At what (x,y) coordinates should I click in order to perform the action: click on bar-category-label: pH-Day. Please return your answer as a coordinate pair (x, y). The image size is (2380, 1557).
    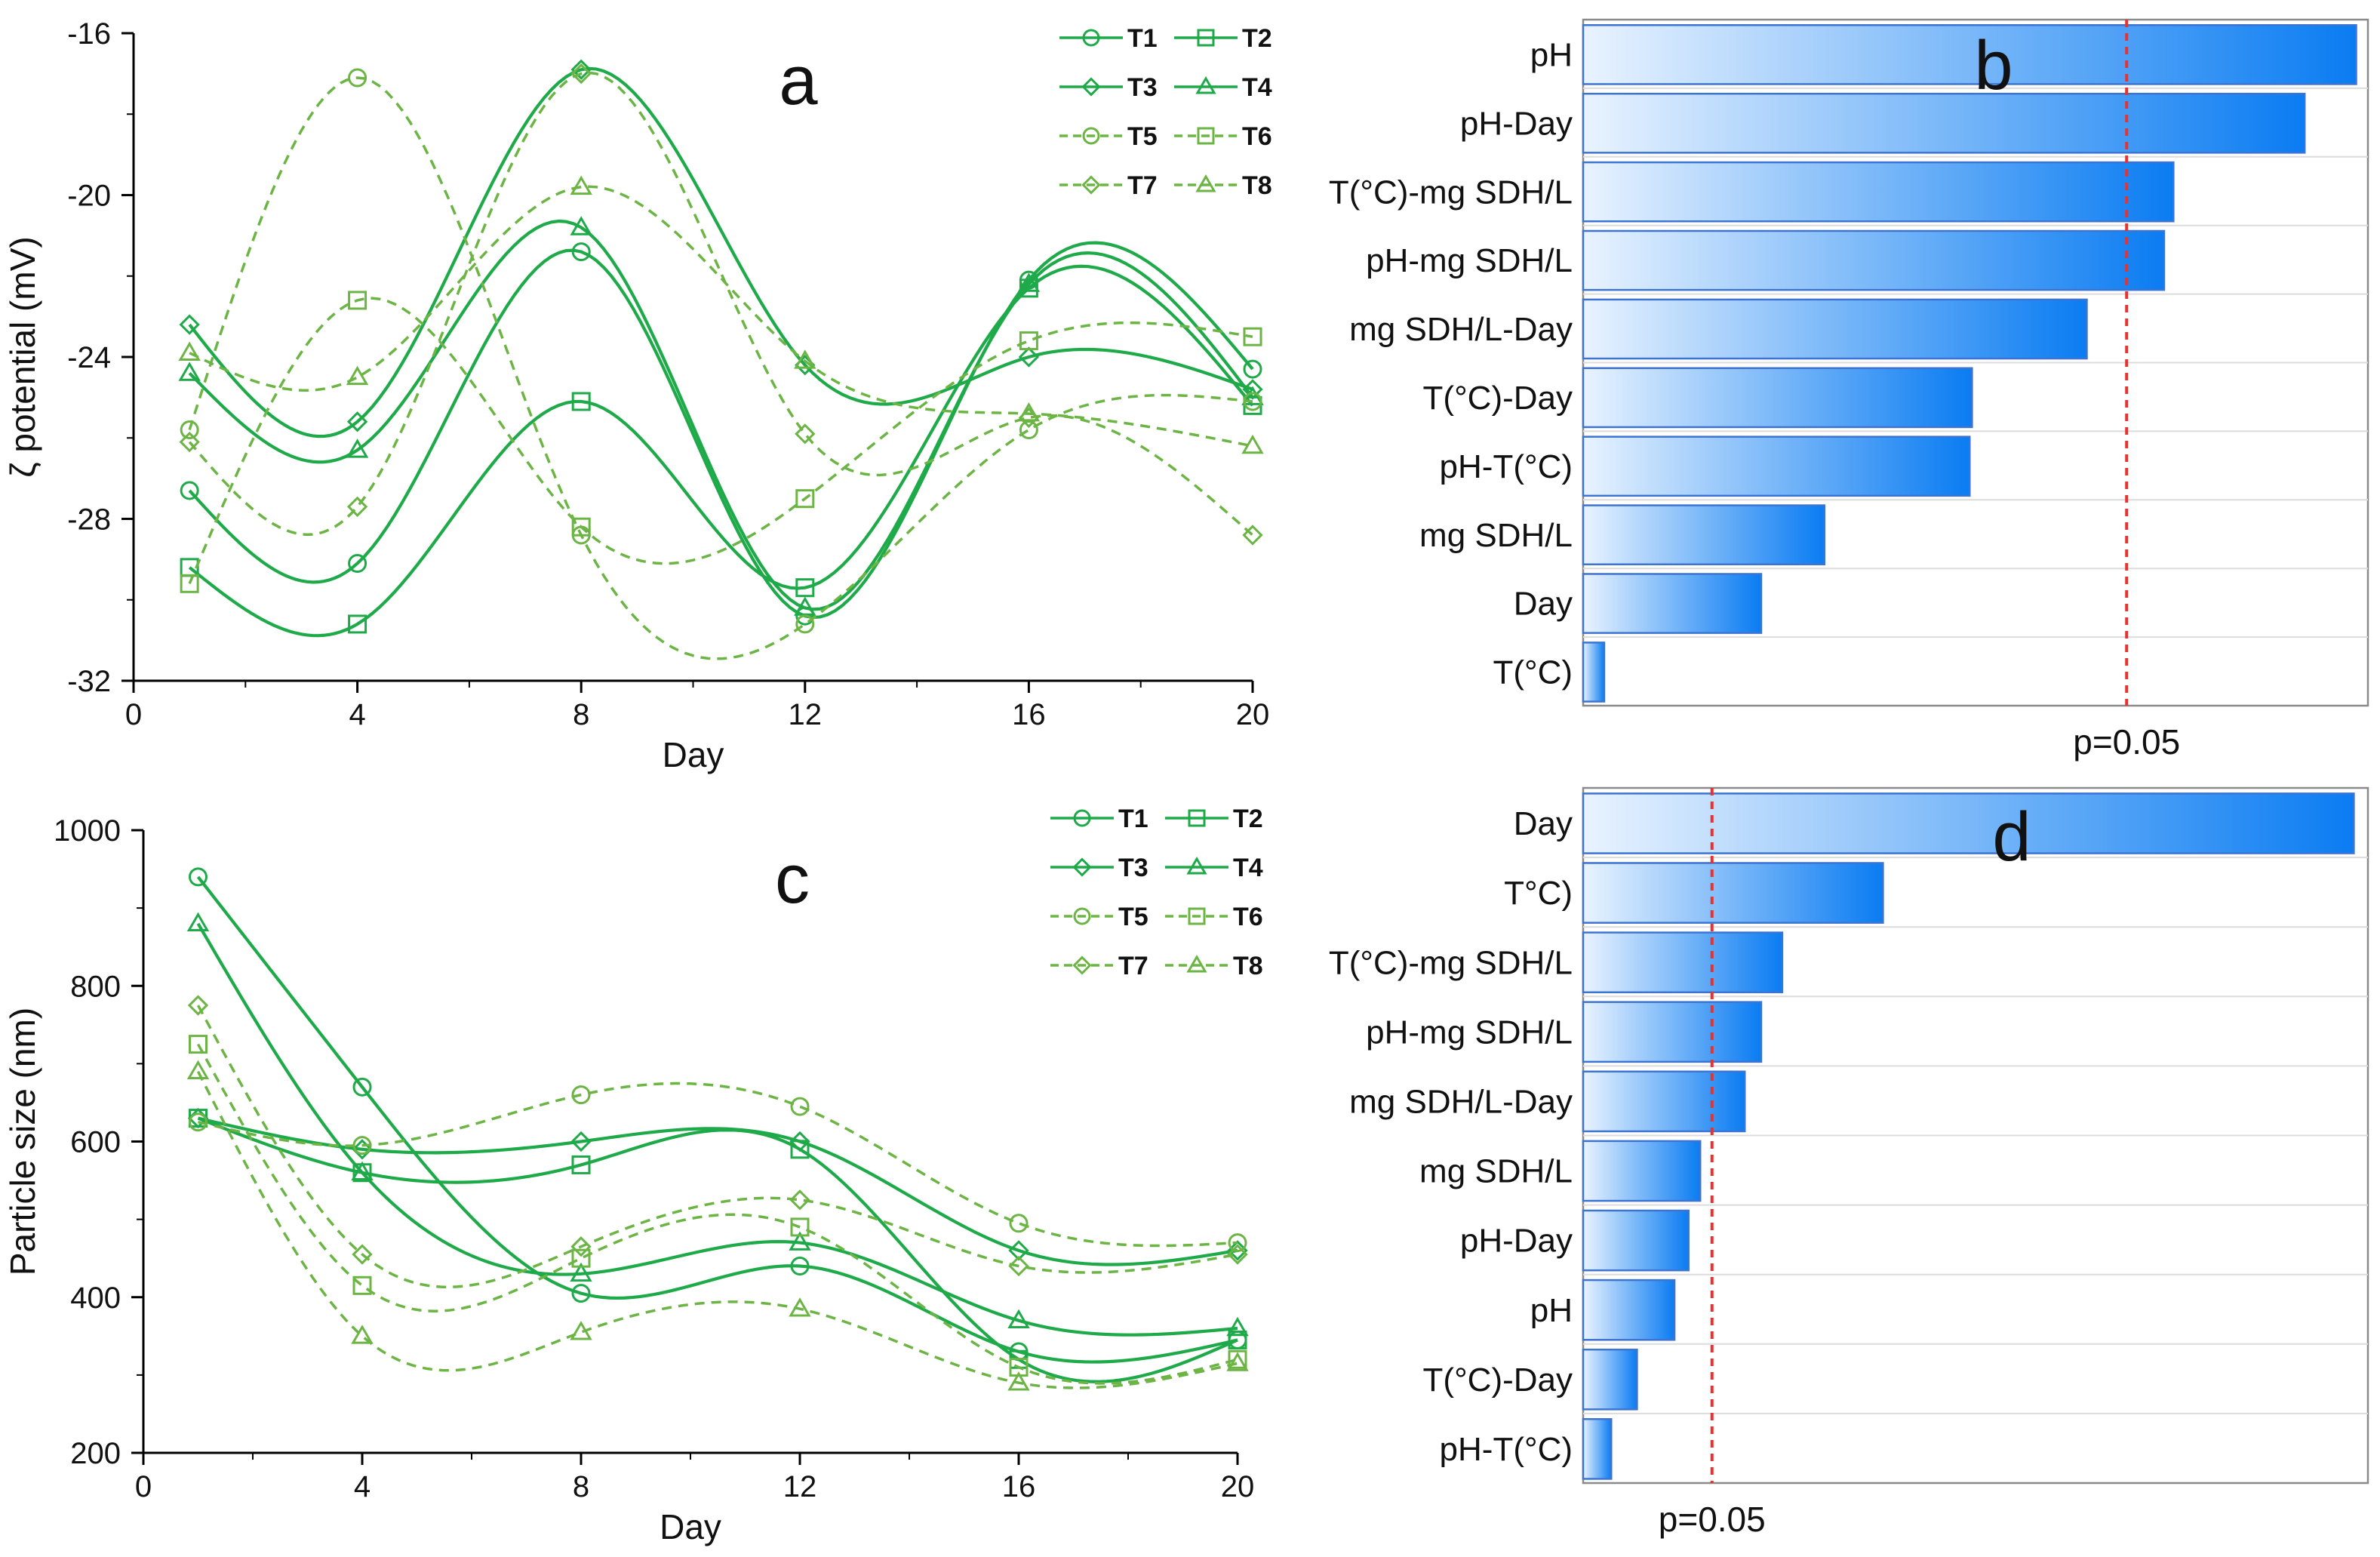
    Looking at the image, I should click on (1516, 123).